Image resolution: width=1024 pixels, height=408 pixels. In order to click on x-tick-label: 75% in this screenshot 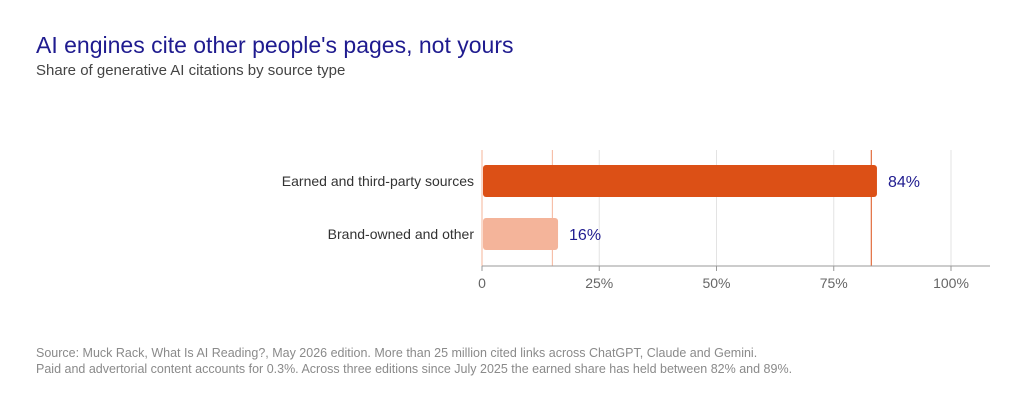, I will do `click(834, 283)`.